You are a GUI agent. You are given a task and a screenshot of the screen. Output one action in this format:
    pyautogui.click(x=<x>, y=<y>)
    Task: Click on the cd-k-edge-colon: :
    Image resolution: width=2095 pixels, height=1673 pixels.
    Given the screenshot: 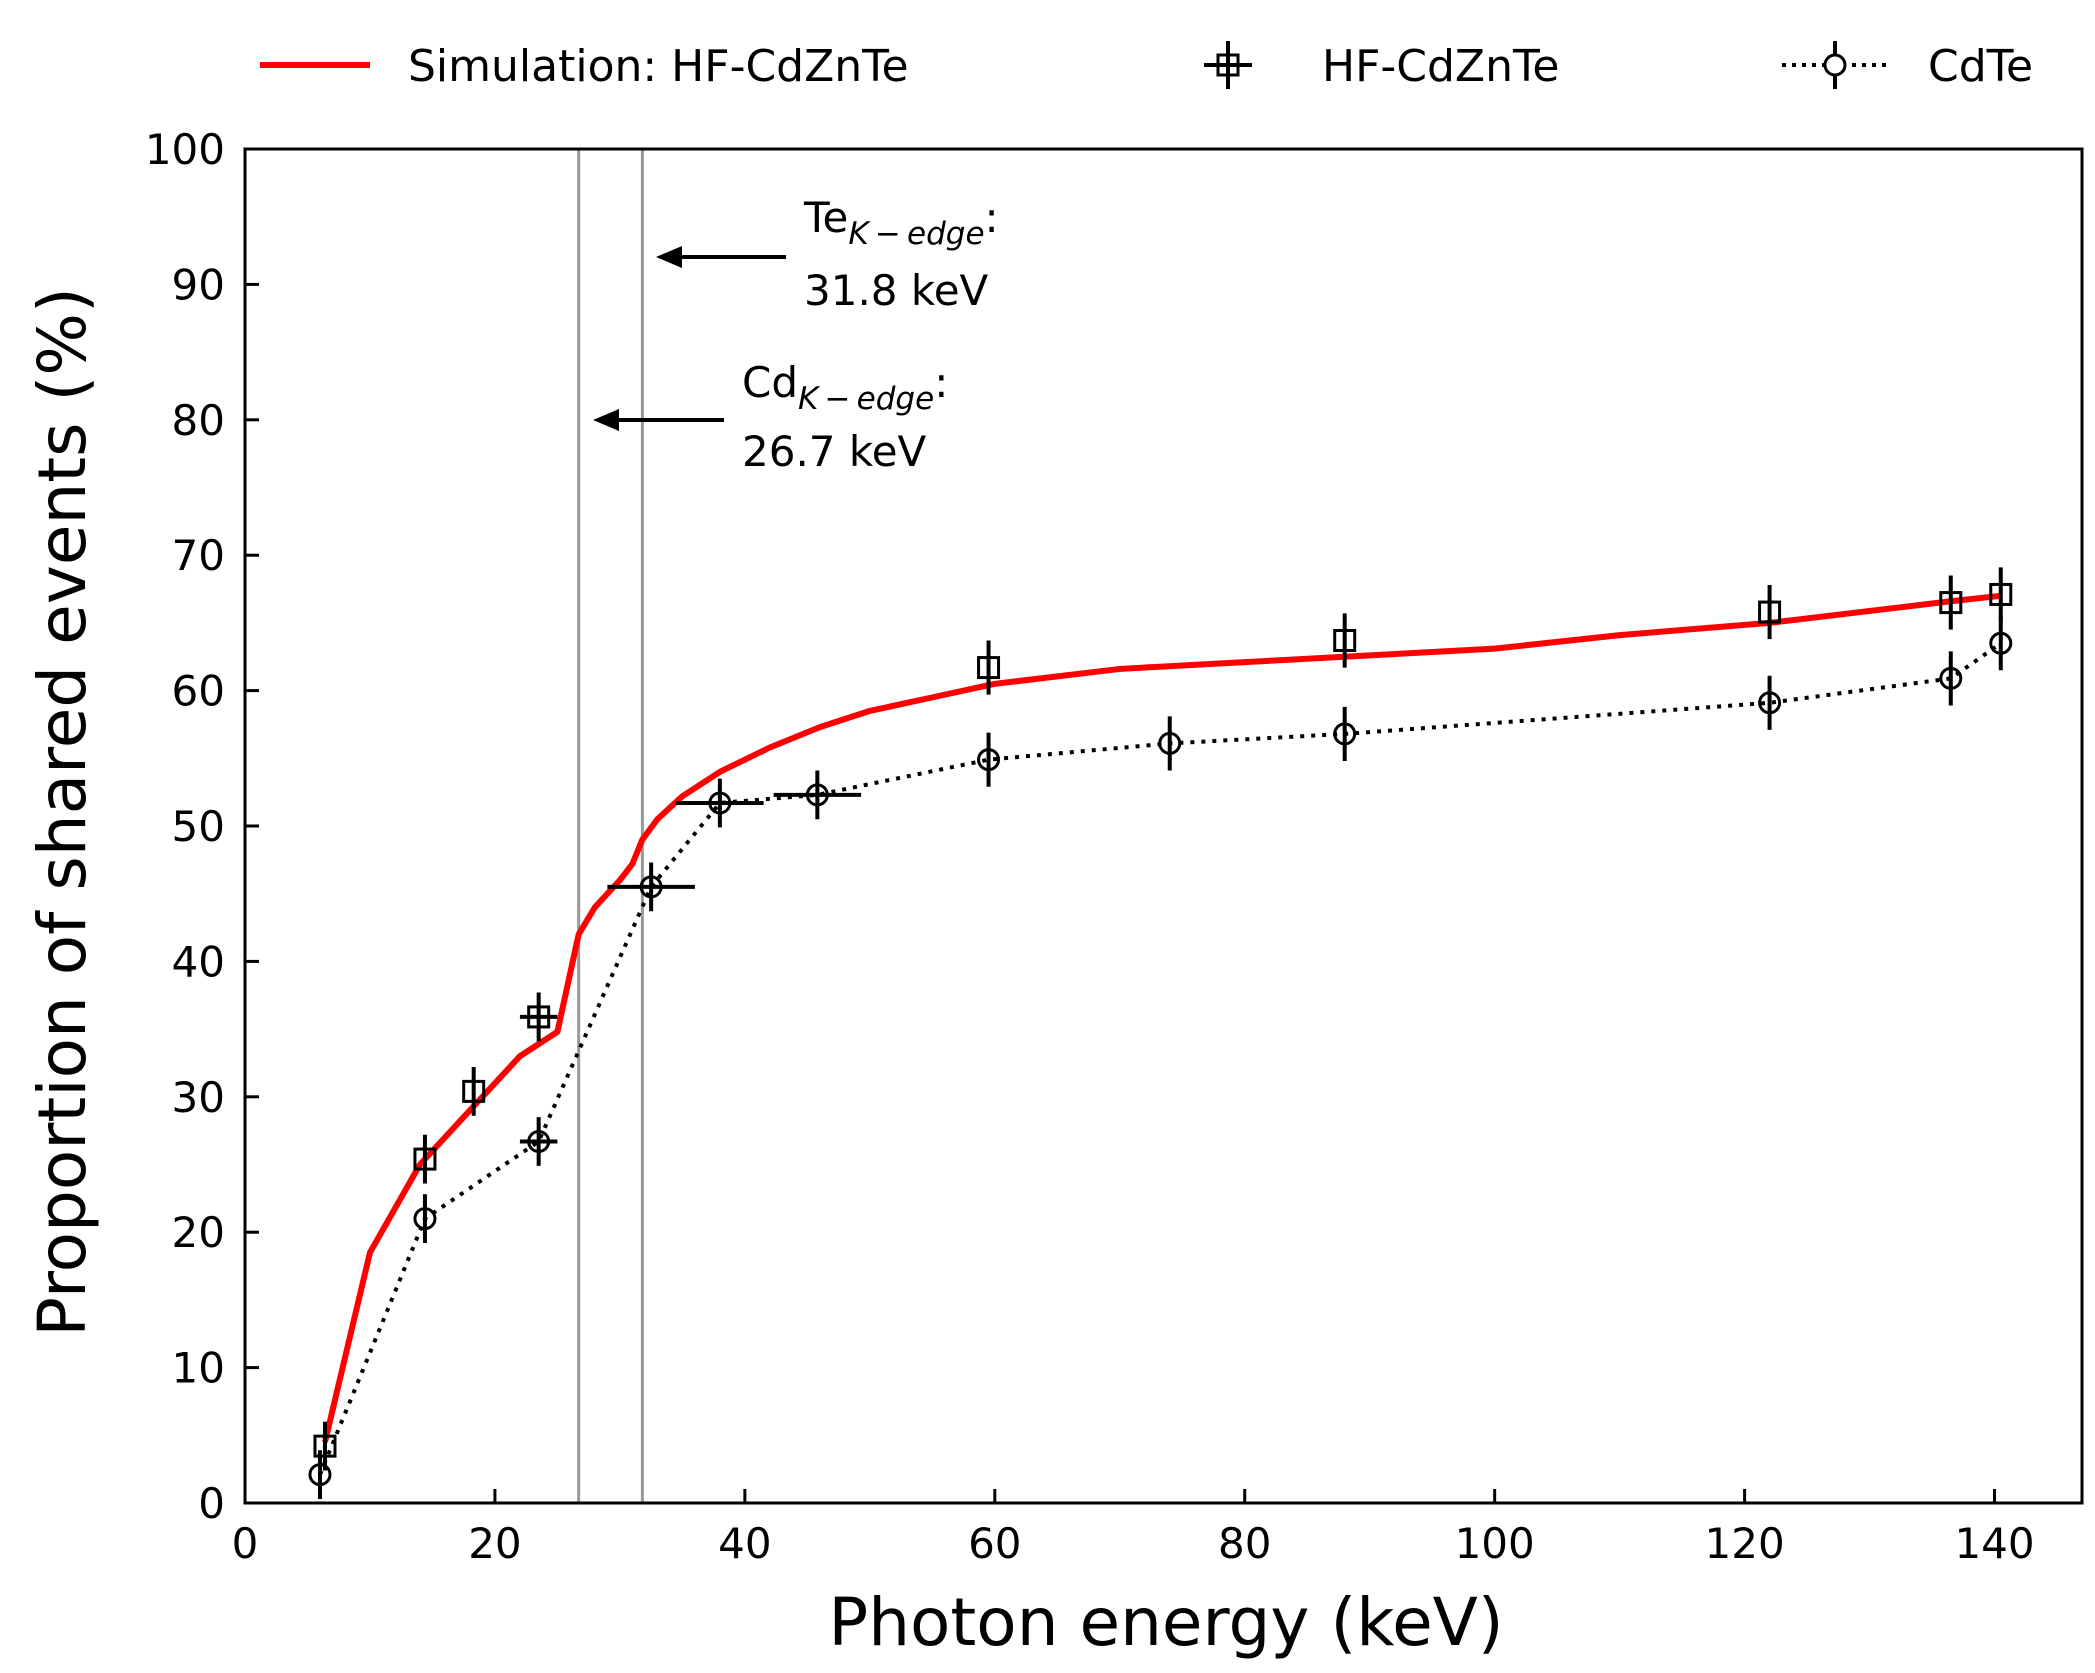 What is the action you would take?
    pyautogui.click(x=941, y=382)
    